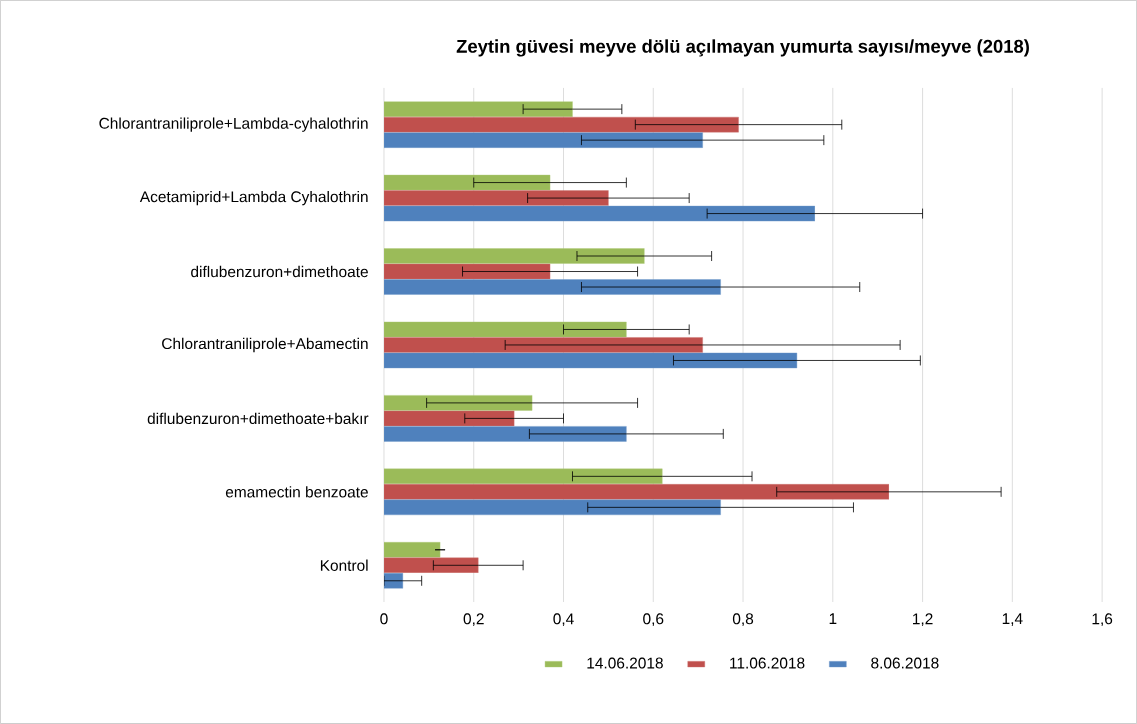  I want to click on chart-title: Zeytin güvesi meyve dölü açılmayan yumurta sayısı/meyve (2018), so click(742, 48).